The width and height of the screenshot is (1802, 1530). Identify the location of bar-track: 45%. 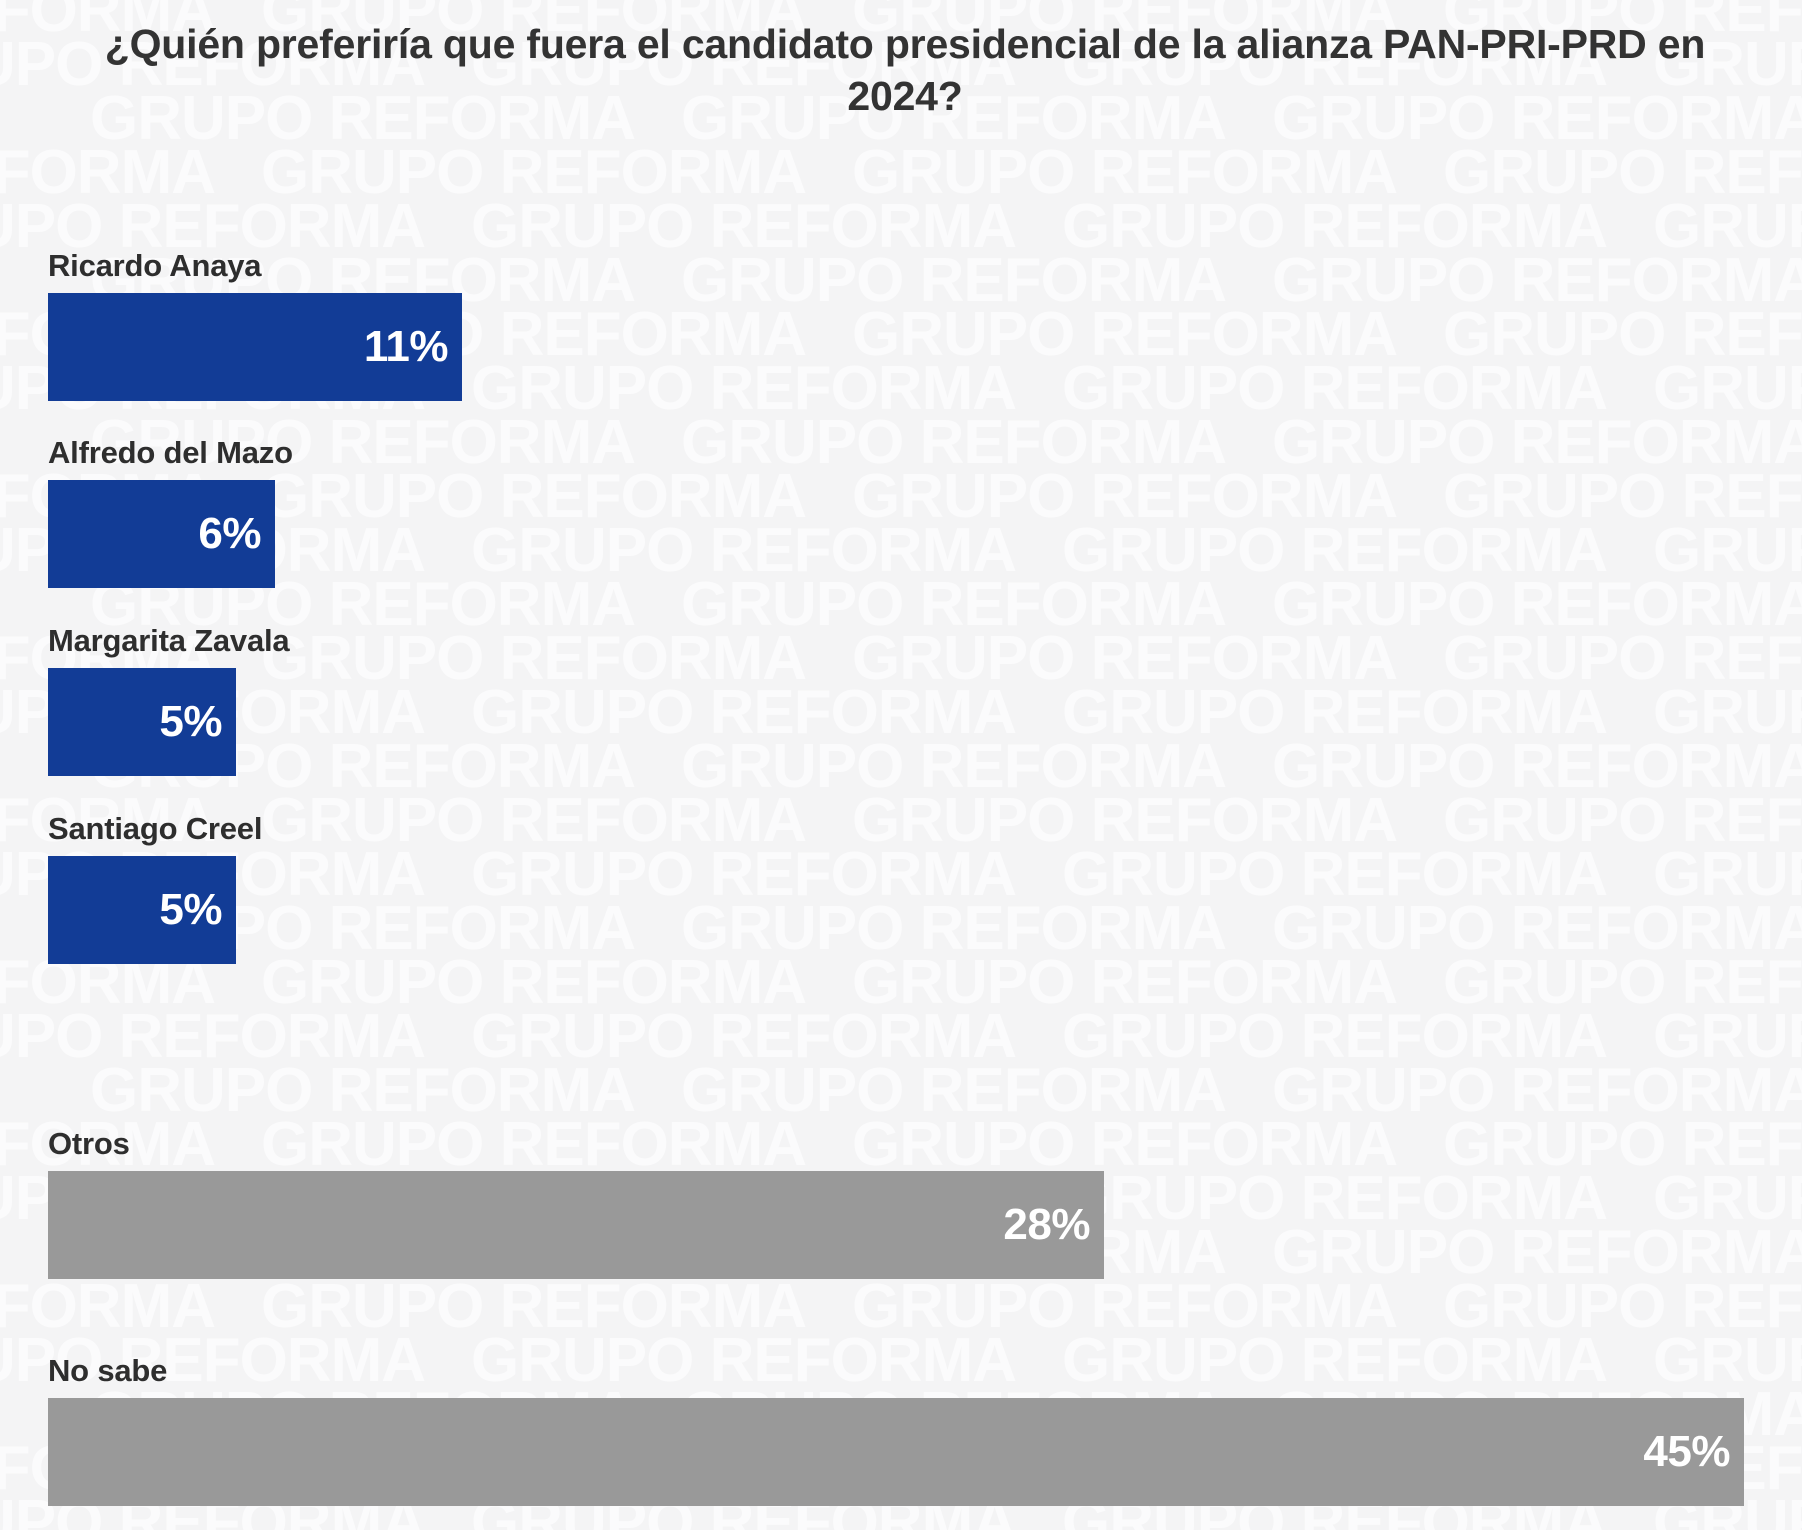
(896, 1452).